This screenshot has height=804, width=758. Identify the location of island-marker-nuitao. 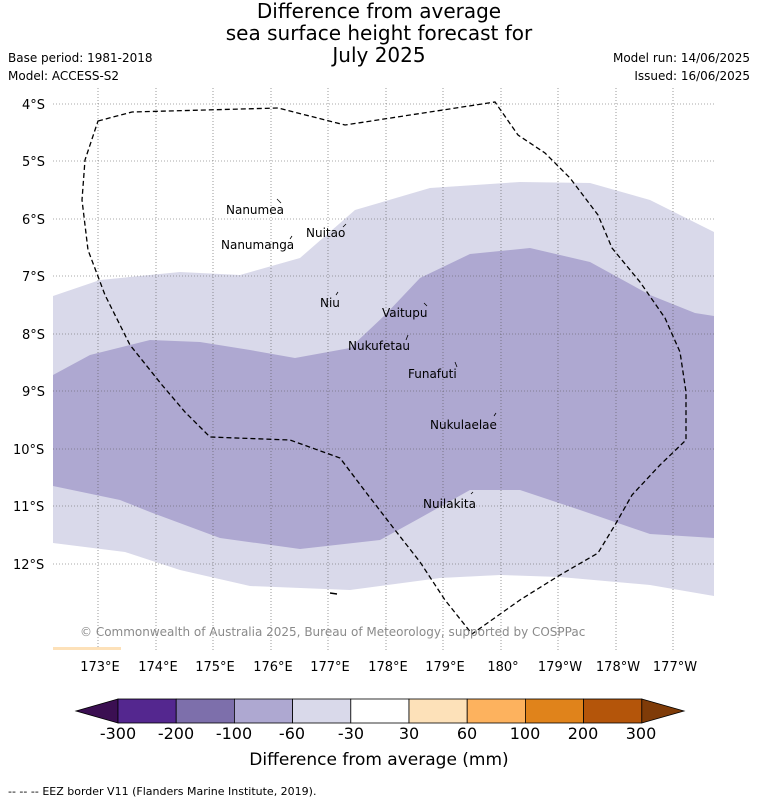
(344, 225).